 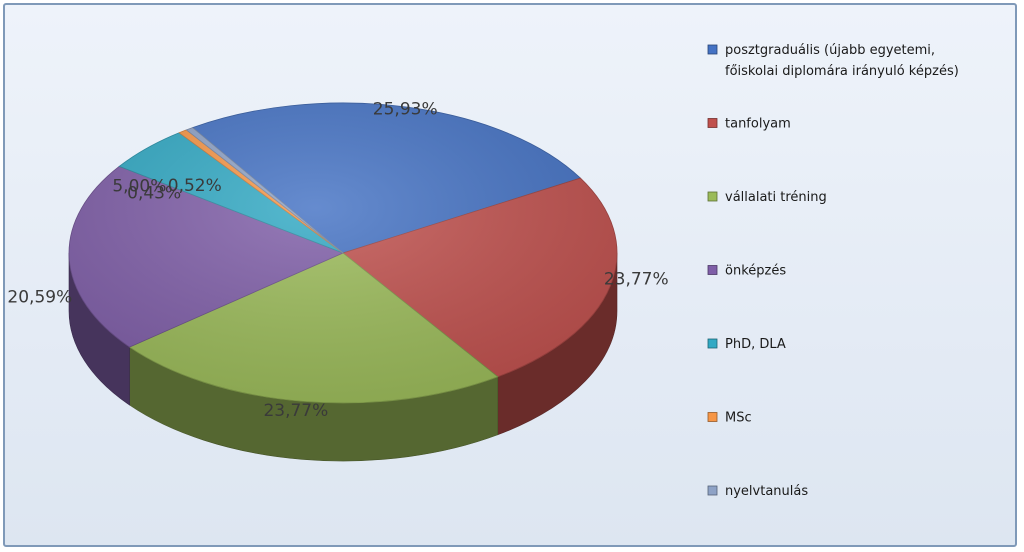 What do you see at coordinates (295, 411) in the screenshot?
I see `data-label-vallalati-trening: 23,77%` at bounding box center [295, 411].